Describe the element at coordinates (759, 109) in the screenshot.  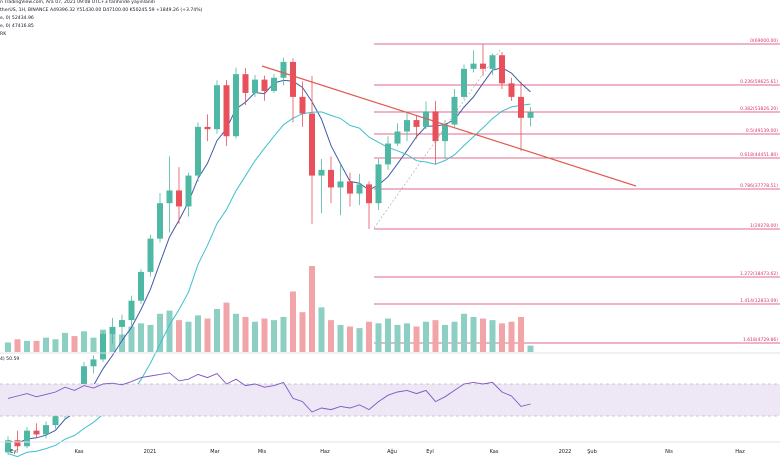
I see `fib-label: 0.382(53826.20)` at that location.